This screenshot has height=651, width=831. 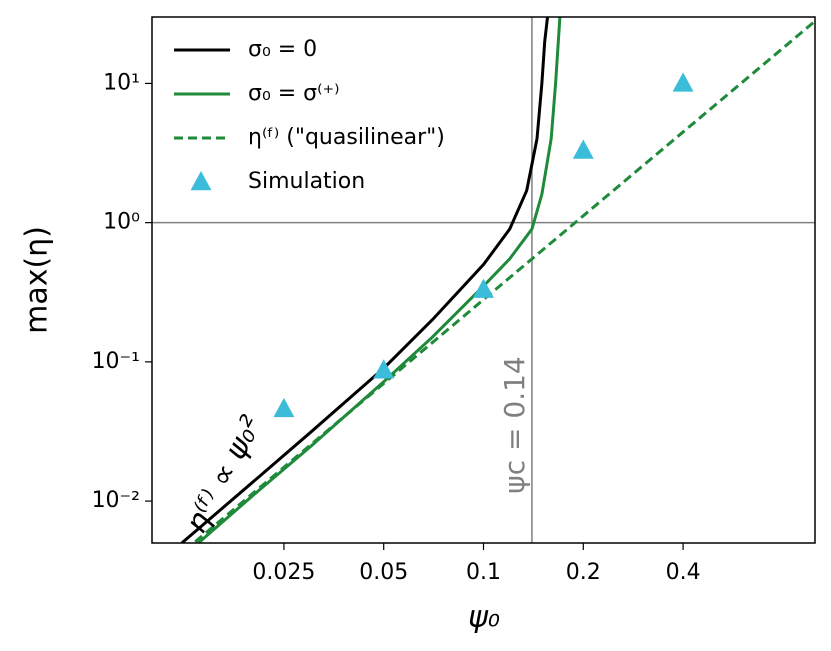 I want to click on annotation: ψc = 0.14, so click(x=514, y=424).